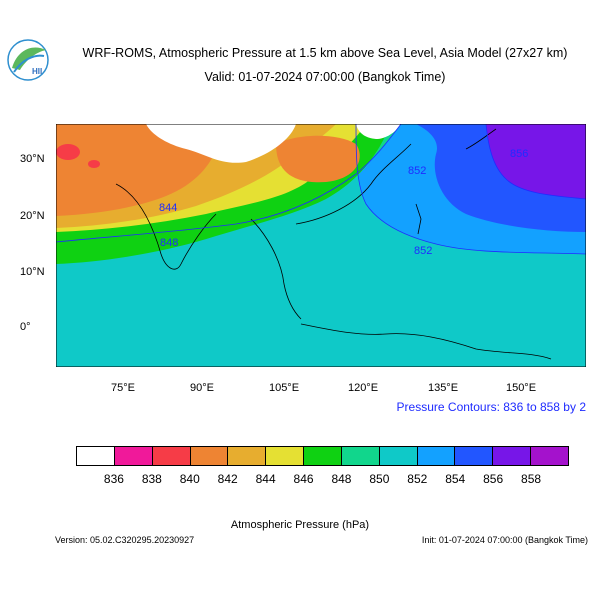 This screenshot has width=600, height=600. Describe the element at coordinates (521, 388) in the screenshot. I see `lon-tick: 150°E` at that location.